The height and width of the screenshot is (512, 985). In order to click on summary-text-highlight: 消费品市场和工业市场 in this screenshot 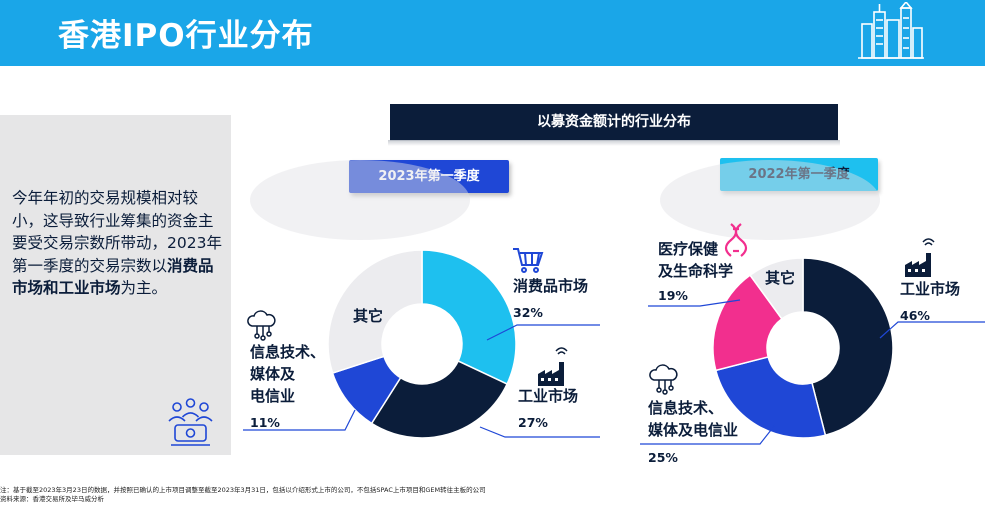, I will do `click(113, 277)`.